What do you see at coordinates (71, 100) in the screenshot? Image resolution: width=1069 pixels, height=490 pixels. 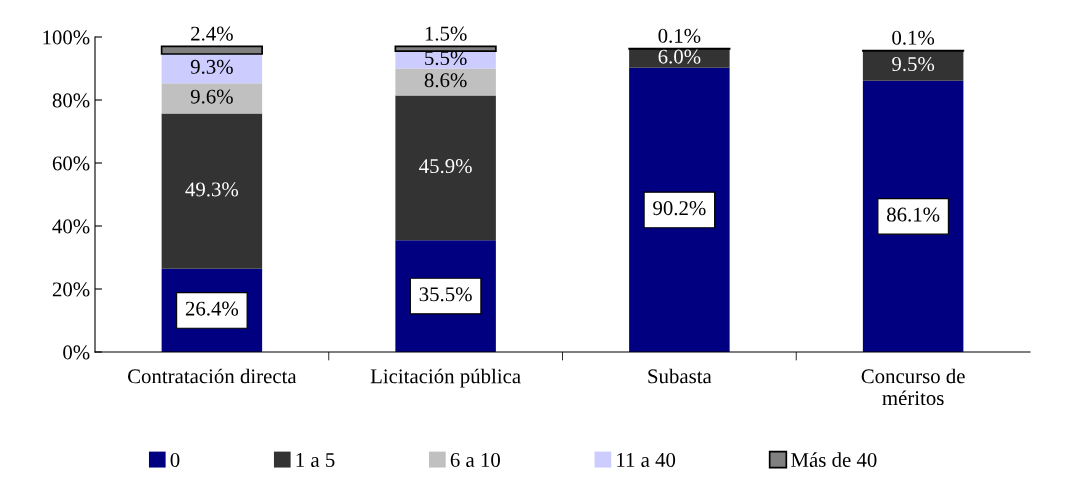 I see `y-tick-label: 80%` at bounding box center [71, 100].